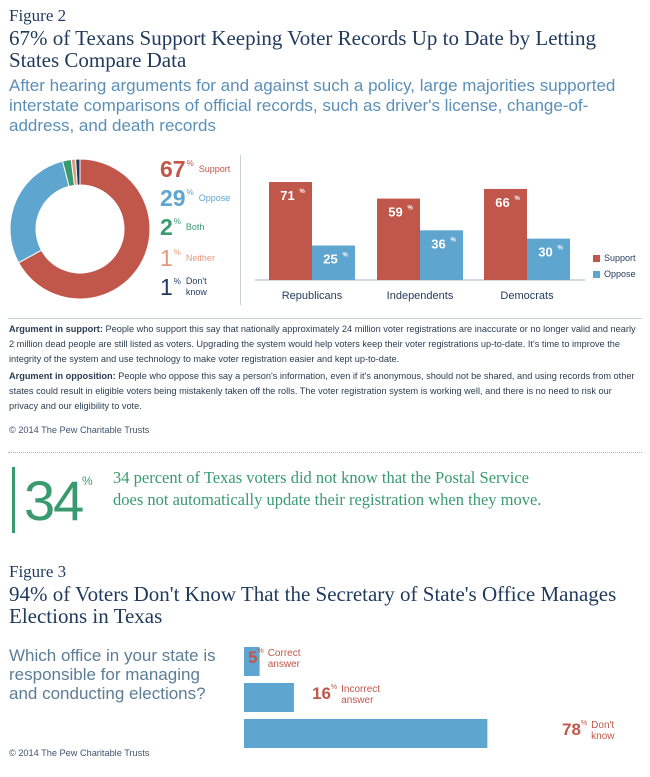 The image size is (650, 777). What do you see at coordinates (596, 274) in the screenshot?
I see `bar-legend-oppose-swatch` at bounding box center [596, 274].